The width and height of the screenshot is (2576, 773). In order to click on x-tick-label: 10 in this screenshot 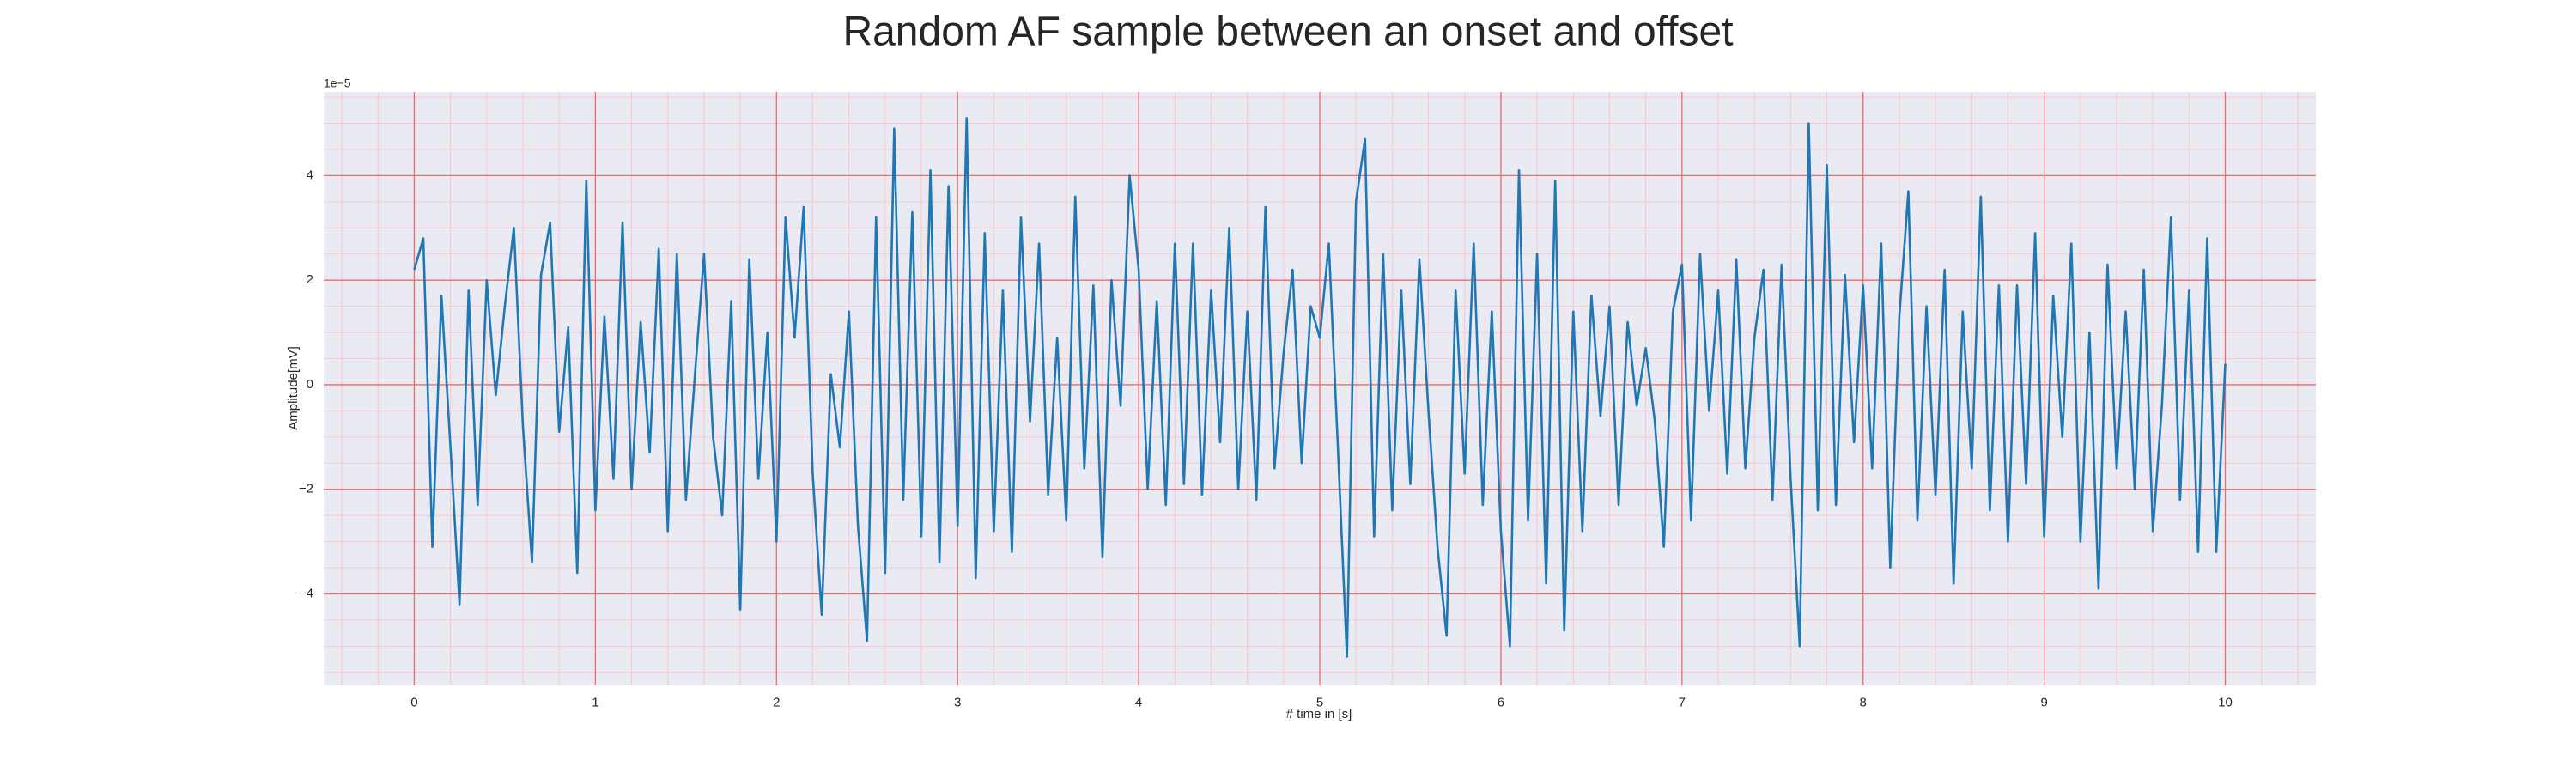, I will do `click(2225, 702)`.